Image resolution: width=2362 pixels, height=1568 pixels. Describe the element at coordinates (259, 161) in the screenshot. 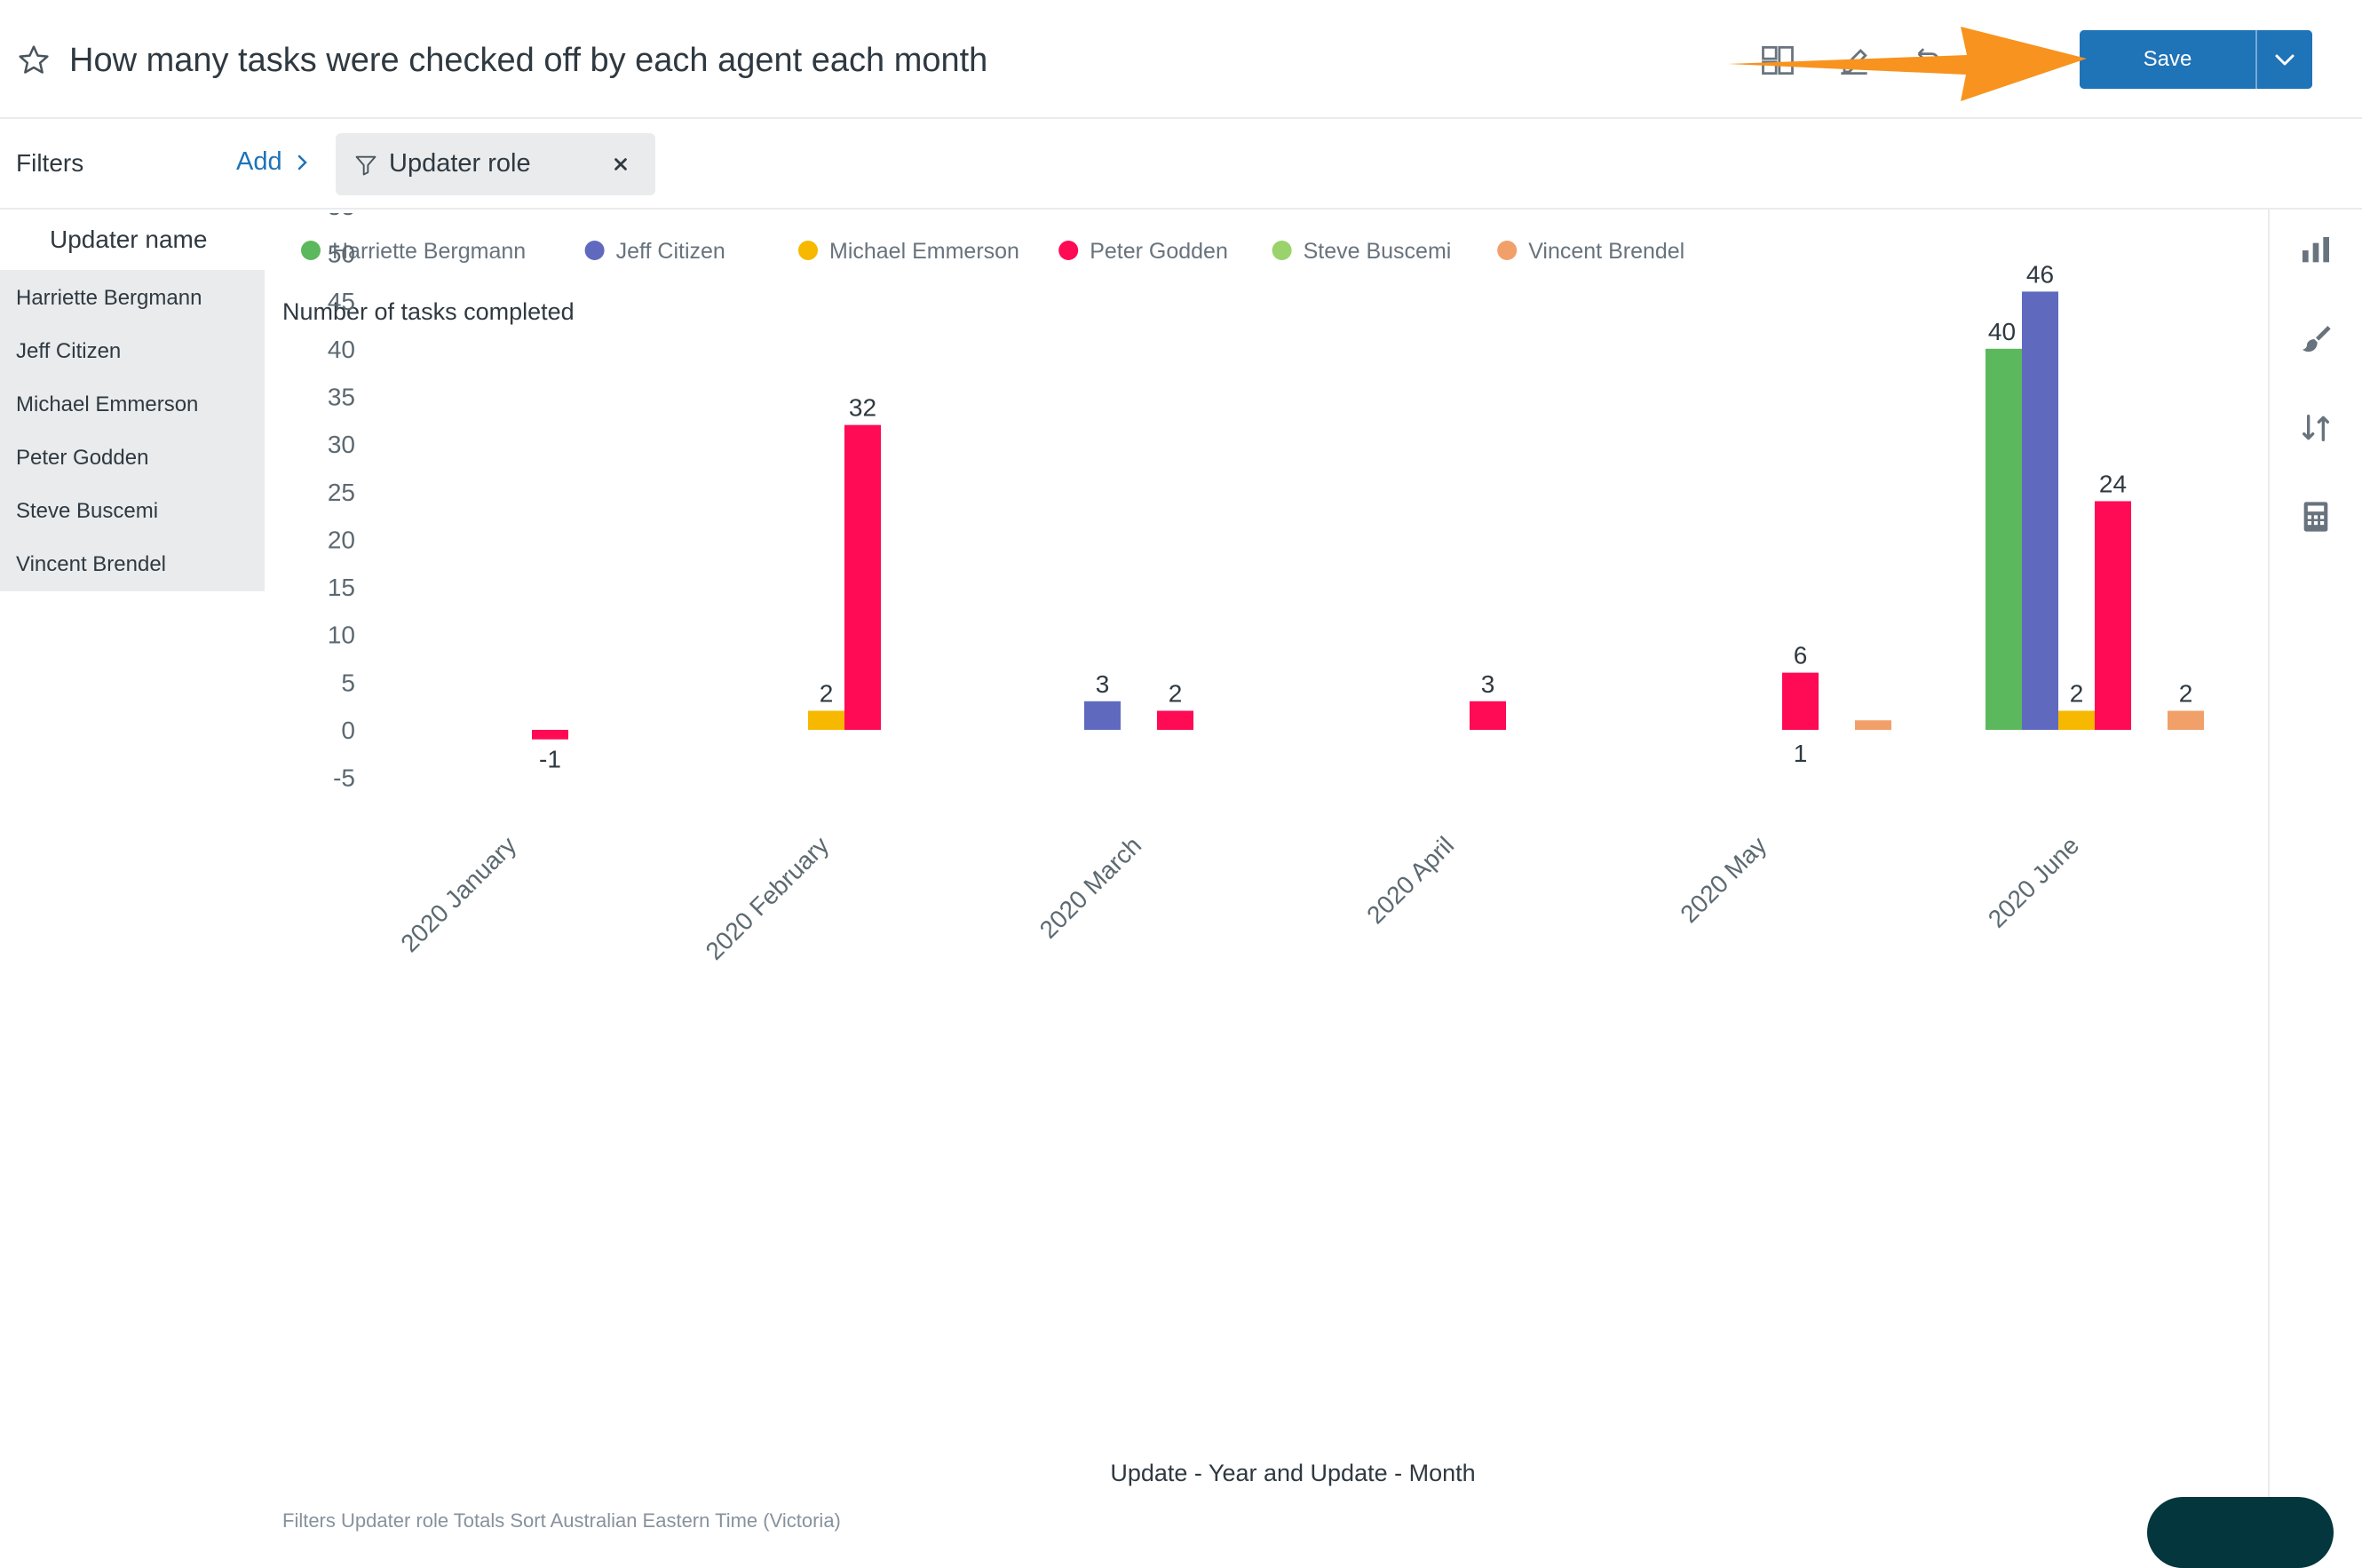

I see `add-filter-label: Add` at that location.